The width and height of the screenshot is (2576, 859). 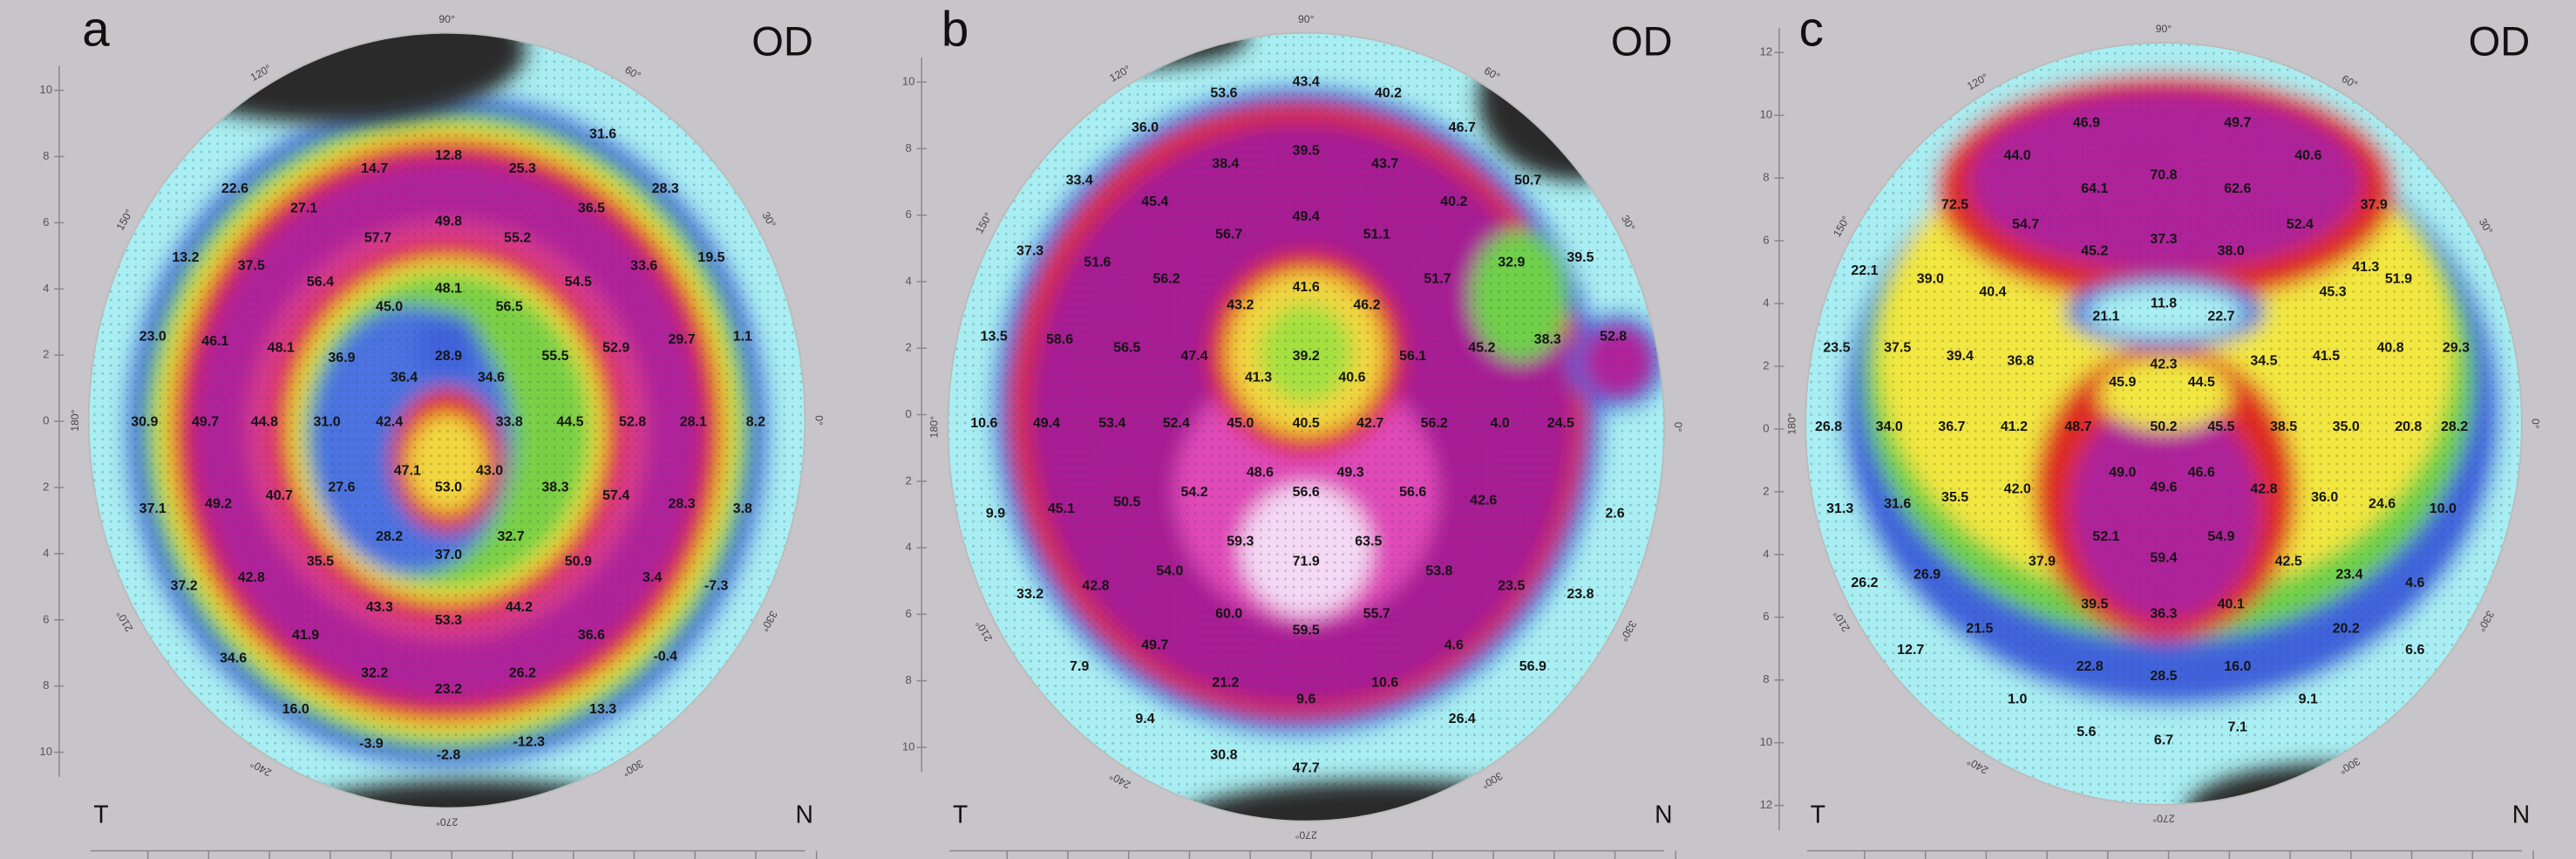 I want to click on map-value: -3.9, so click(x=371, y=743).